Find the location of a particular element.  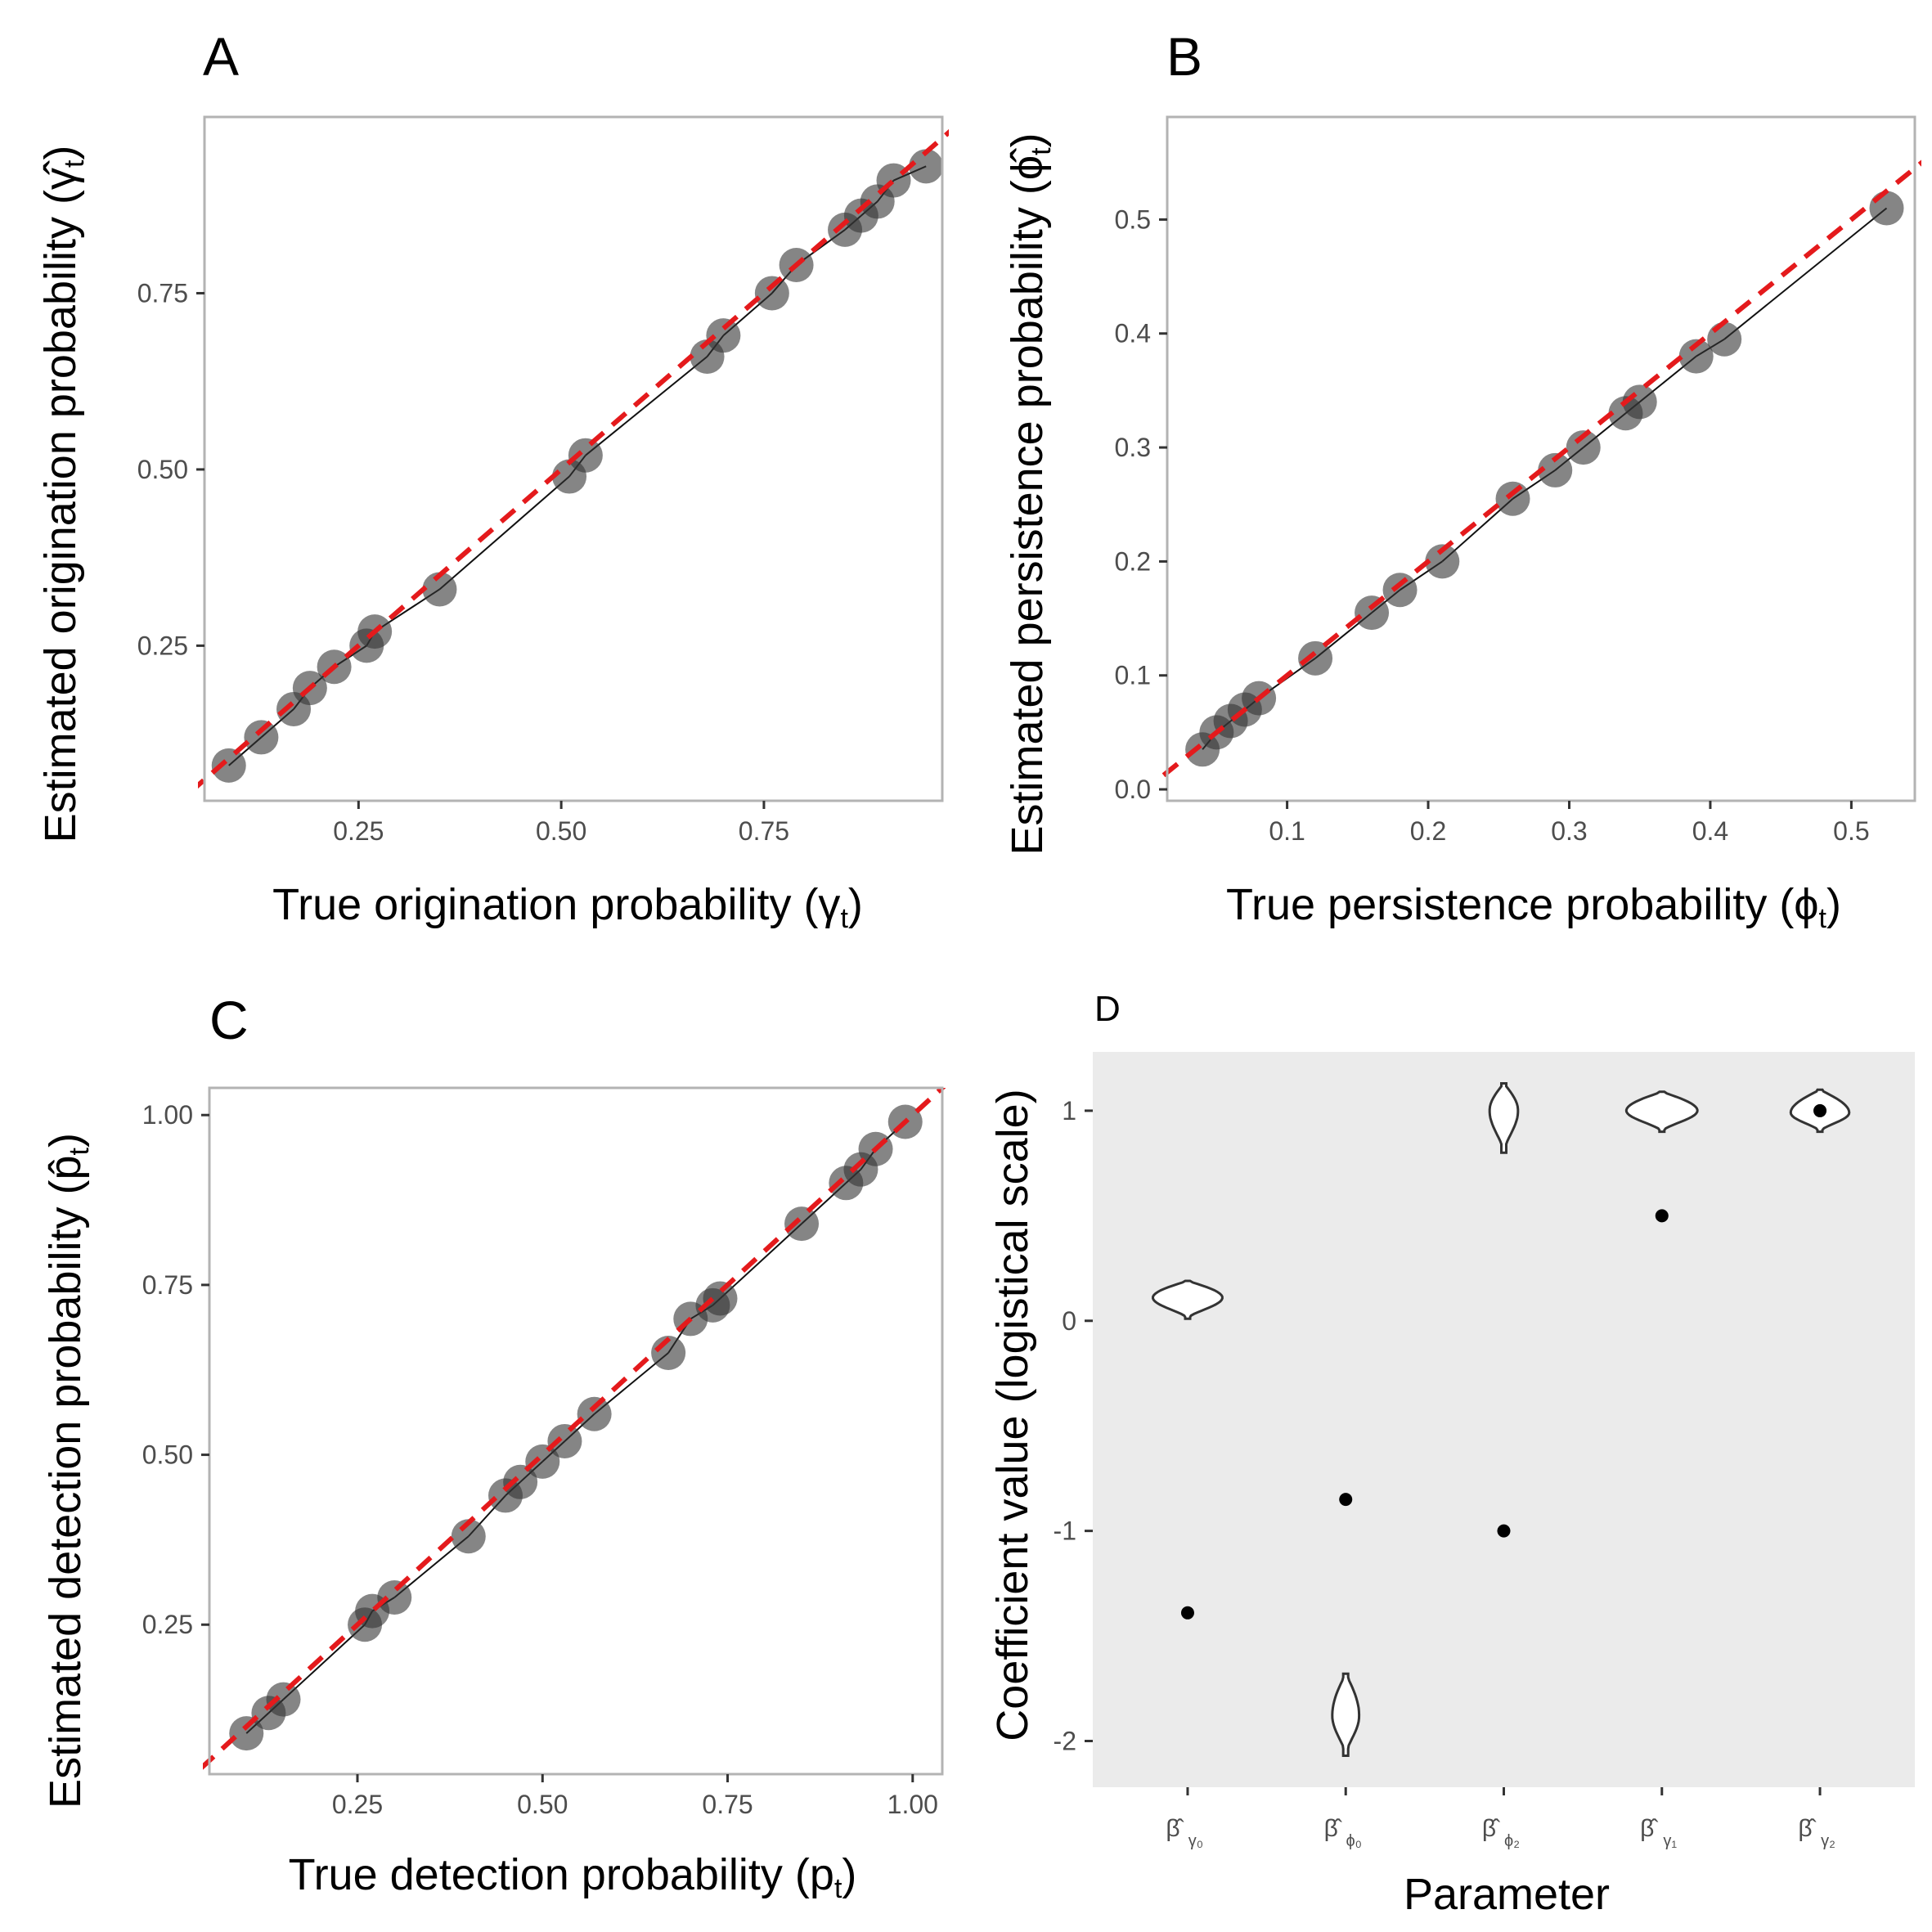

panel-a-data is located at coordinates (573, 458).